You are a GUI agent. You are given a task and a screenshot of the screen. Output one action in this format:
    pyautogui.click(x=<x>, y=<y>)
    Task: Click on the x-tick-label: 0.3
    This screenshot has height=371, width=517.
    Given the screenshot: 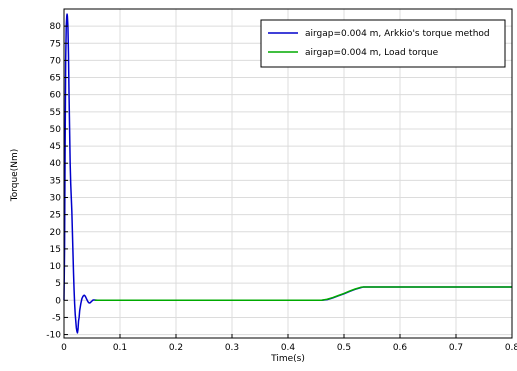 What is the action you would take?
    pyautogui.click(x=232, y=348)
    